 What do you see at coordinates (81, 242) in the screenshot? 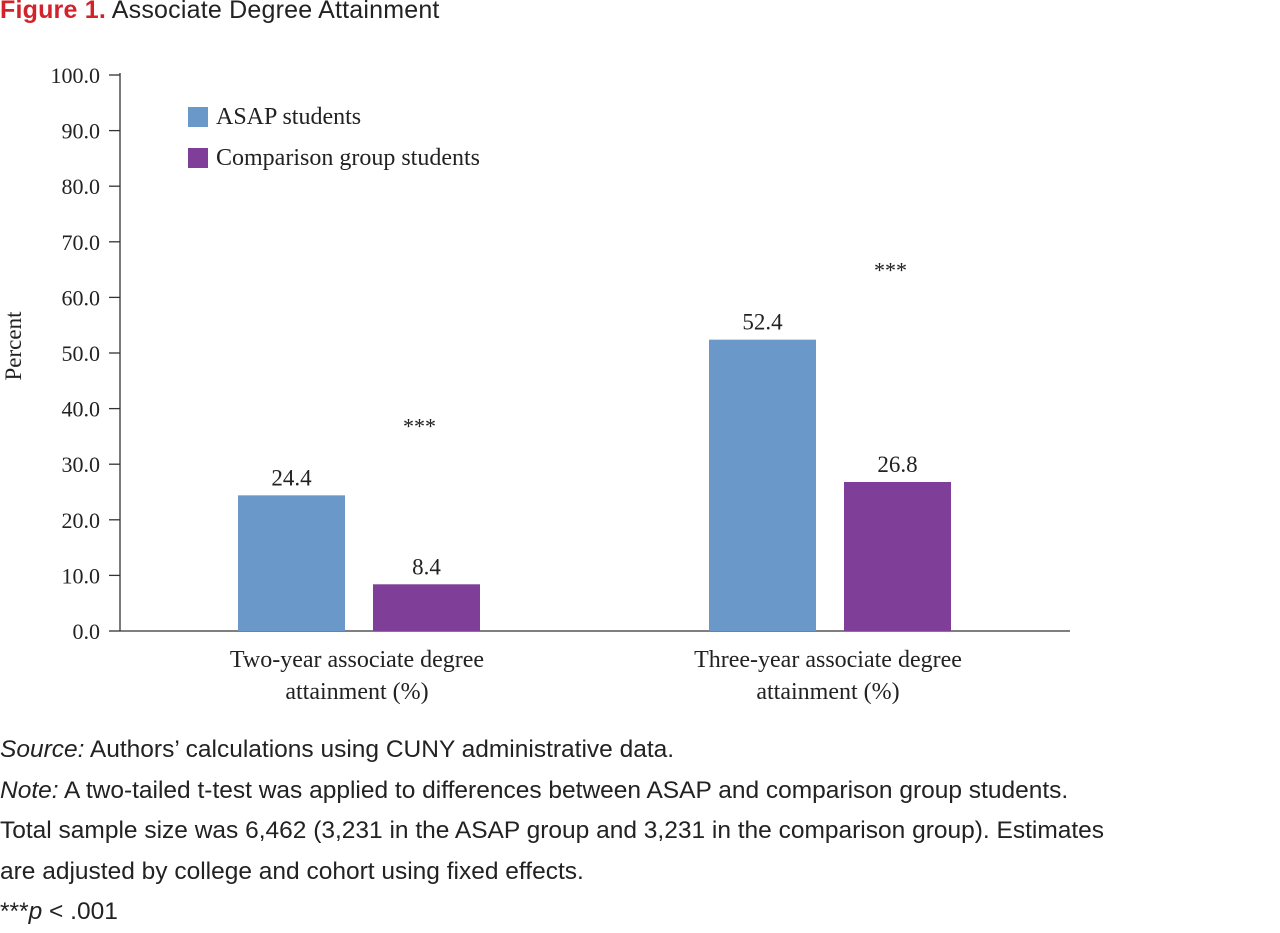
I see `y-tick-label: 70.0` at bounding box center [81, 242].